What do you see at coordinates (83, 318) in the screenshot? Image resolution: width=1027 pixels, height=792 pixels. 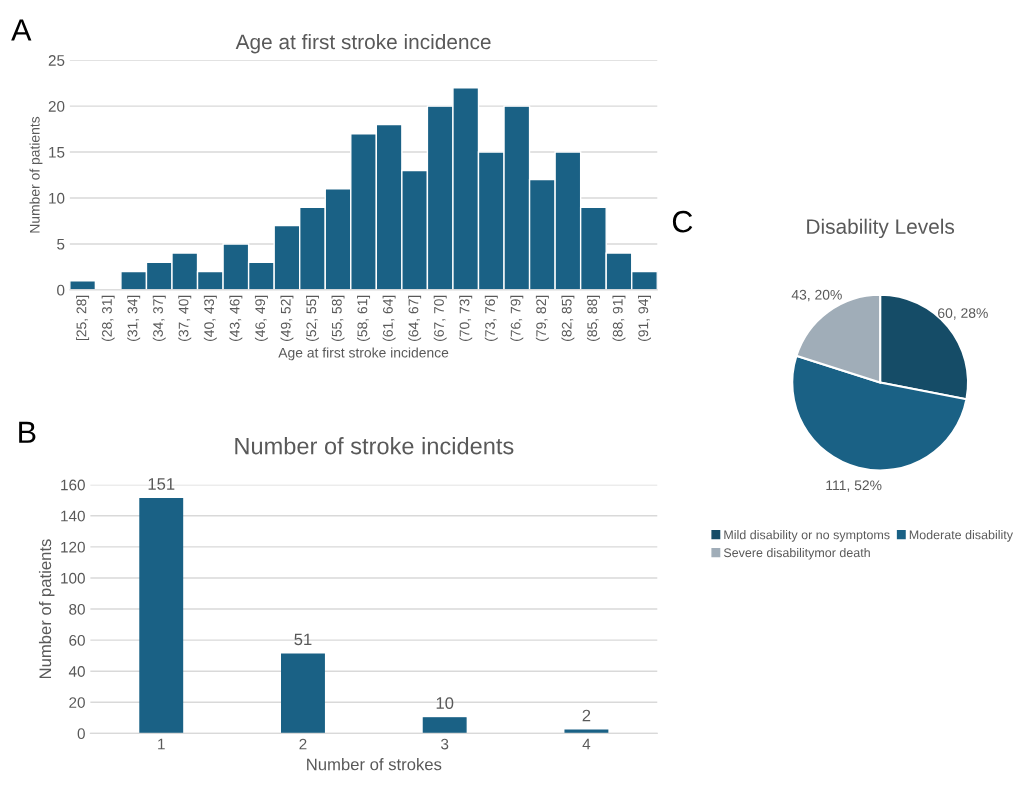 I see `x-tick-label: [25, 28]` at bounding box center [83, 318].